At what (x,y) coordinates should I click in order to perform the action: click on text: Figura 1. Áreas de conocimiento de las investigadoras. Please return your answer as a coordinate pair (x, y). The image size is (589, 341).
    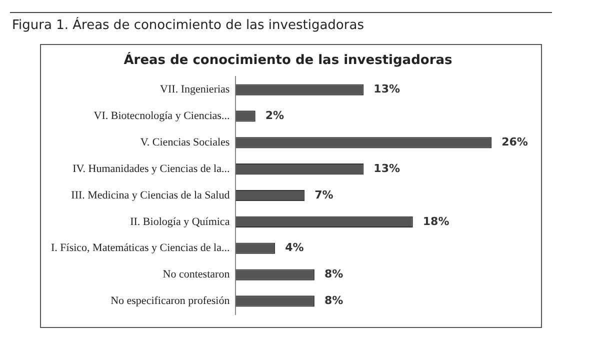
    Looking at the image, I should click on (188, 25).